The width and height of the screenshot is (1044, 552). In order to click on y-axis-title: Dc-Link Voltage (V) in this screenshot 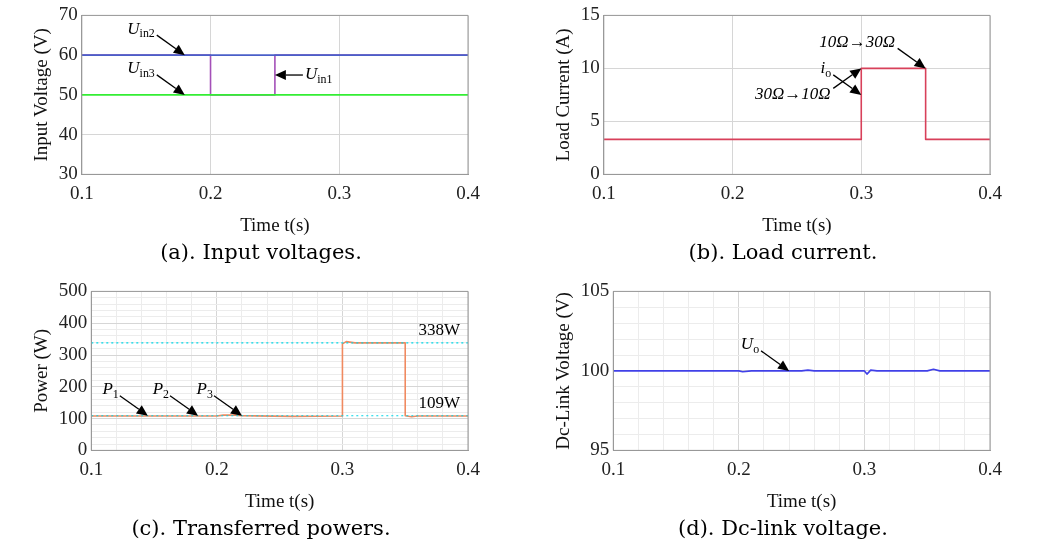, I will do `click(563, 371)`.